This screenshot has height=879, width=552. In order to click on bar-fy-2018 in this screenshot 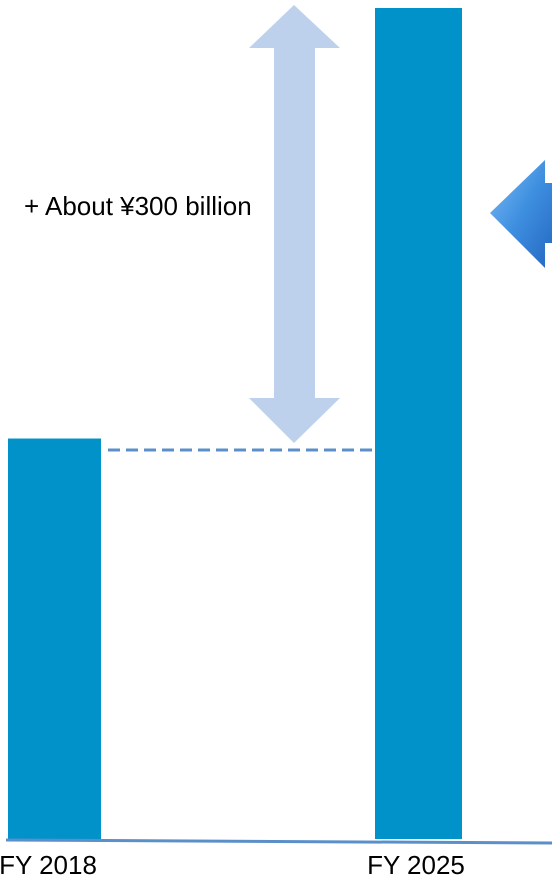, I will do `click(54, 638)`.